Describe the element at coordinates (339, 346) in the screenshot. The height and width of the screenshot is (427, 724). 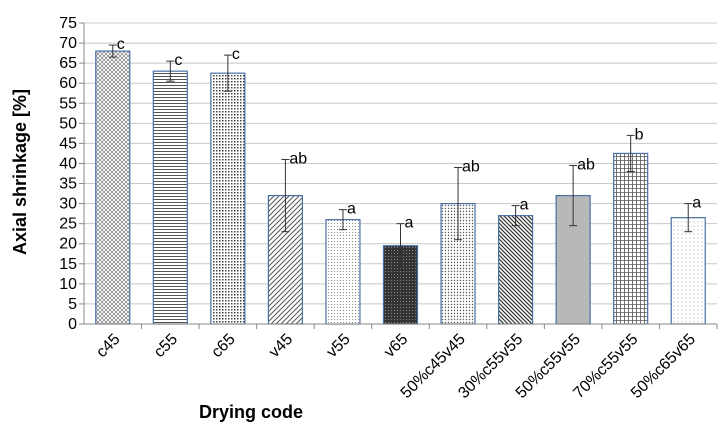
I see `x-category-label: v55` at that location.